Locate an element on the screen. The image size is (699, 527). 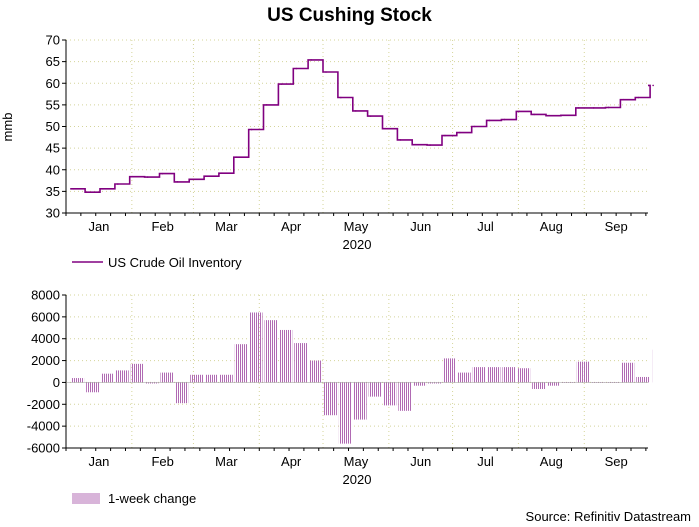
source-note: Source: Refinitiv Datastream is located at coordinates (608, 516).